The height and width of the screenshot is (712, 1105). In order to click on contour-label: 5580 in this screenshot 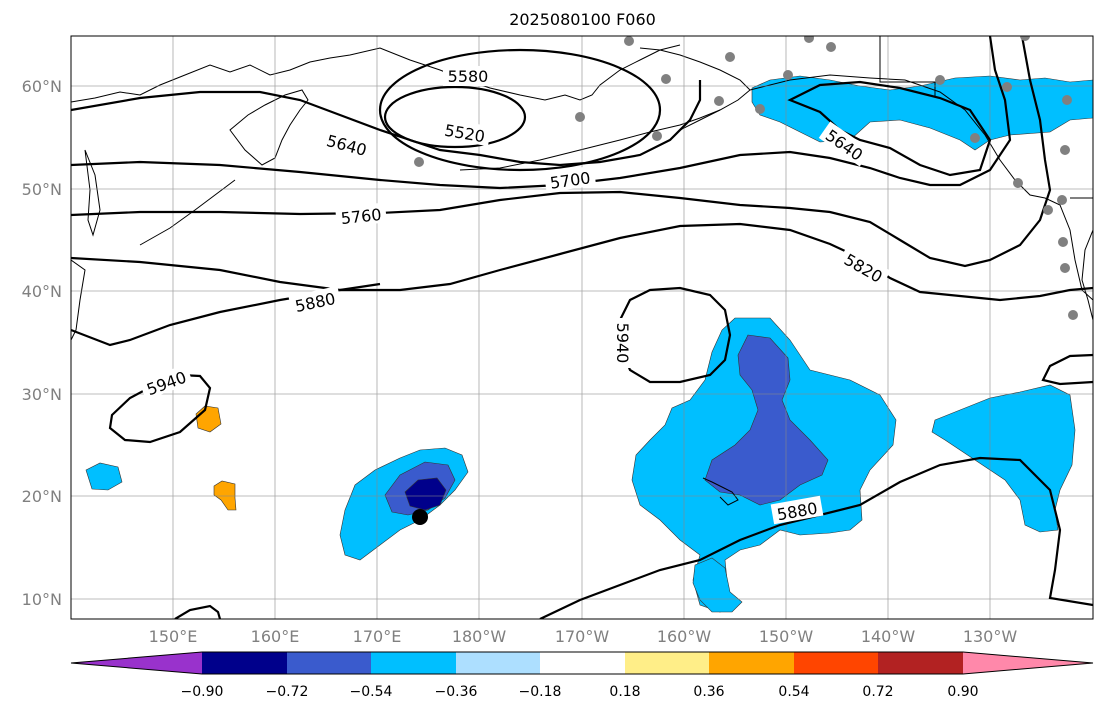, I will do `click(468, 76)`.